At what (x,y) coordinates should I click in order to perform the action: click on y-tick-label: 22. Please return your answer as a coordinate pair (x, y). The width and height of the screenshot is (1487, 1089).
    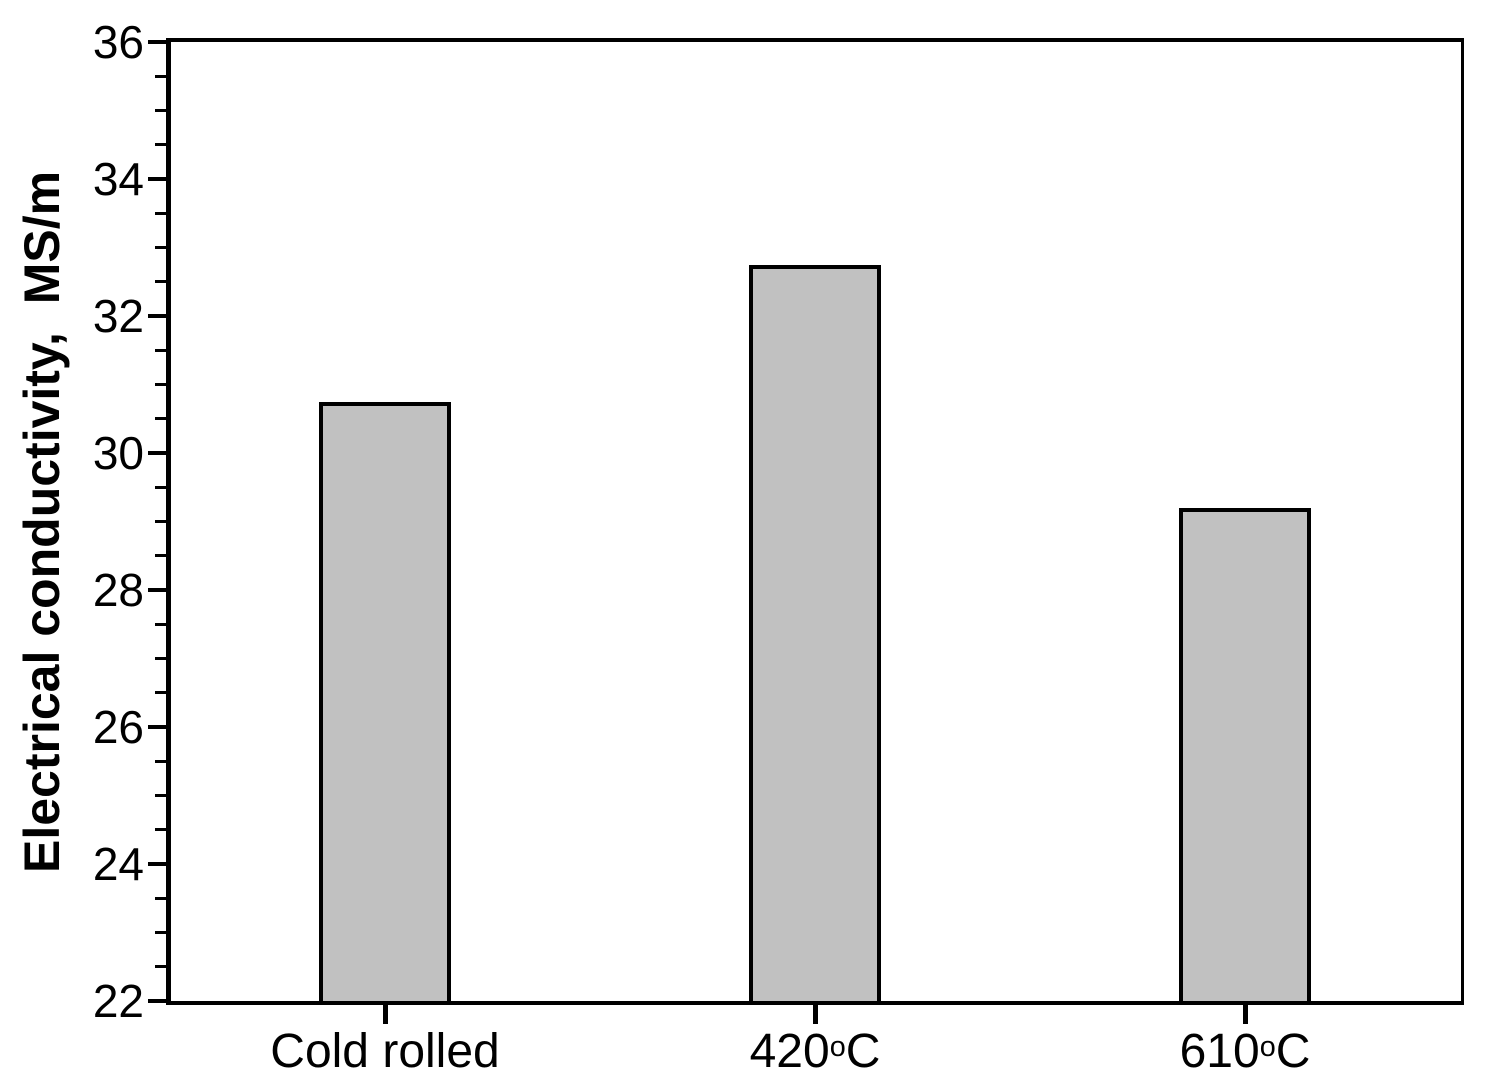
    Looking at the image, I should click on (118, 1001).